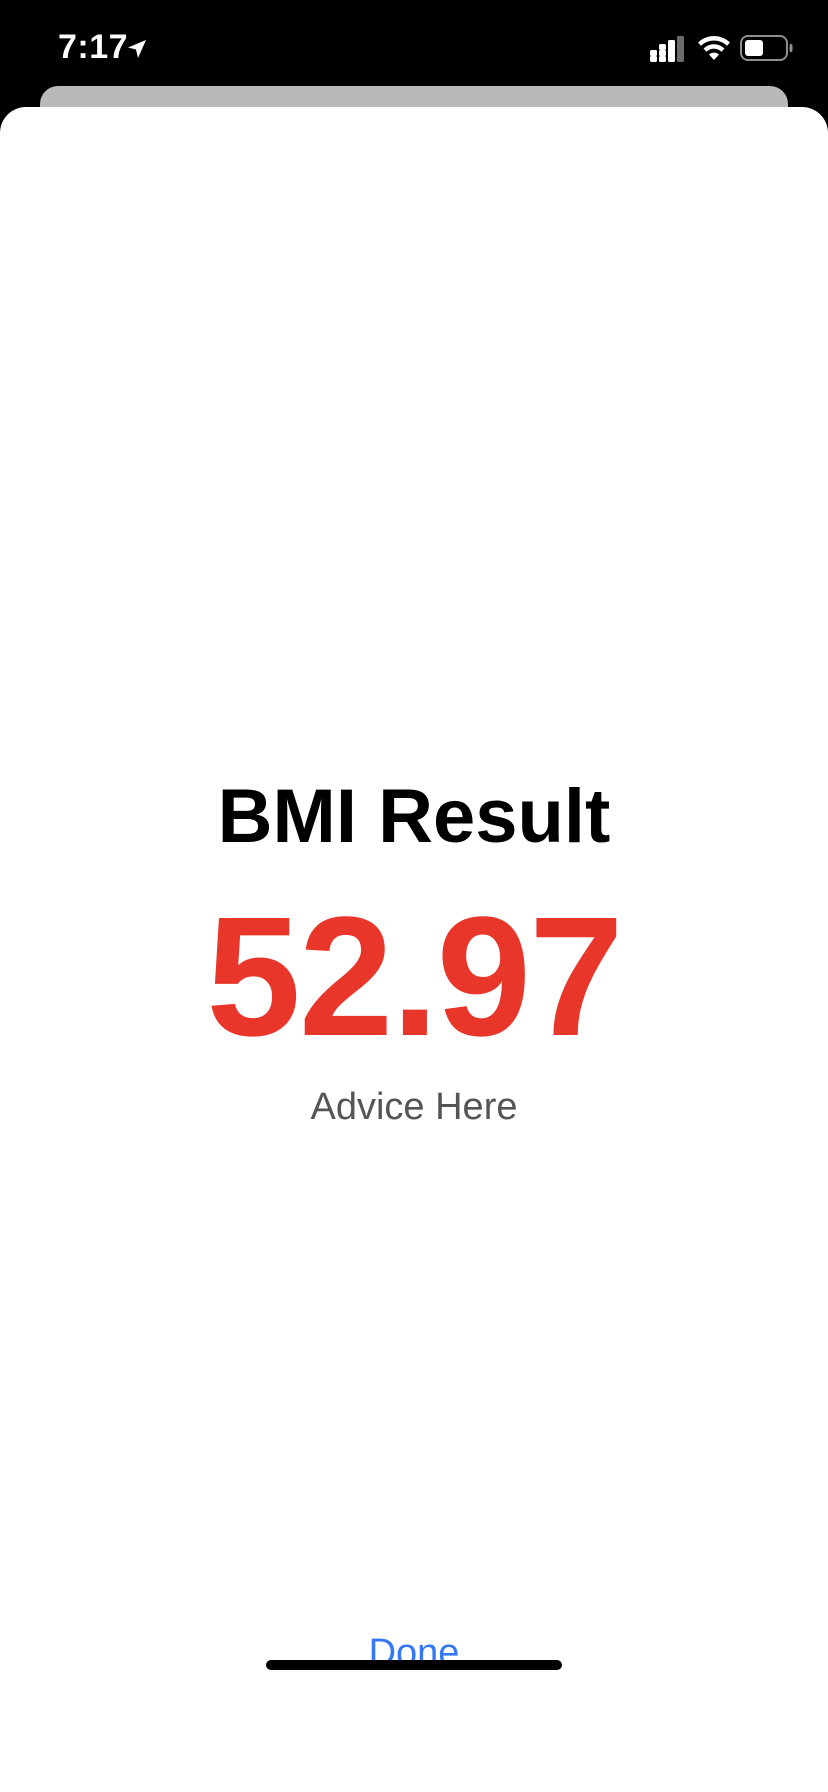 The height and width of the screenshot is (1792, 828). What do you see at coordinates (414, 50) in the screenshot?
I see `status-bar: 7:17` at bounding box center [414, 50].